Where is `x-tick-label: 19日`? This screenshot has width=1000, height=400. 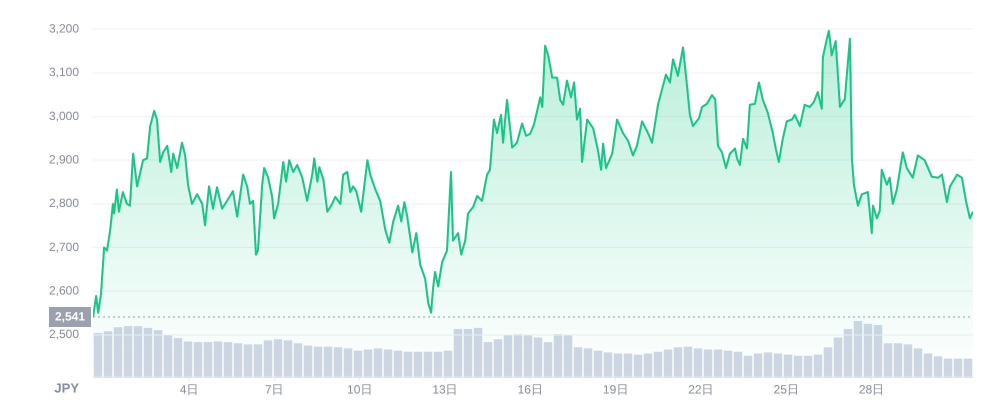 x-tick-label: 19日 is located at coordinates (615, 389).